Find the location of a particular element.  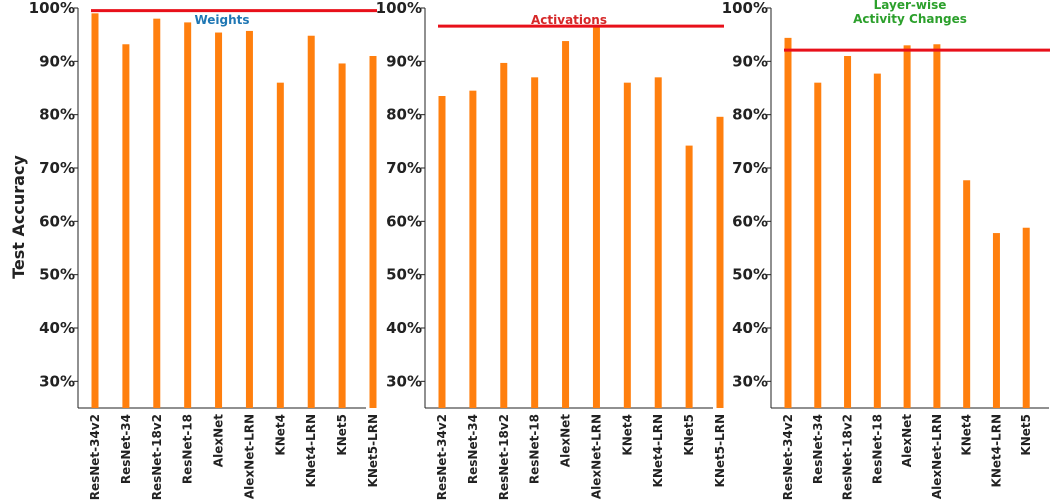

chart-title: Activations is located at coordinates (569, 20).